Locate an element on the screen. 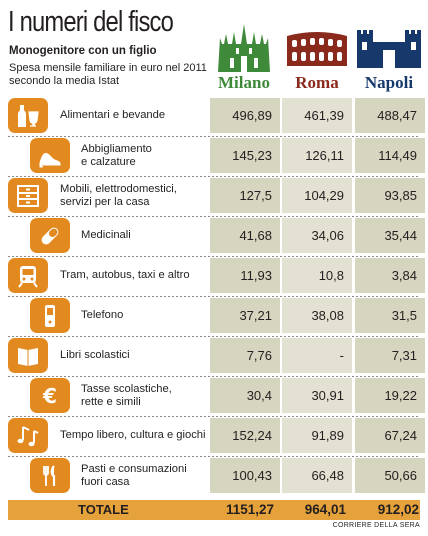  value-roma: - is located at coordinates (317, 355).